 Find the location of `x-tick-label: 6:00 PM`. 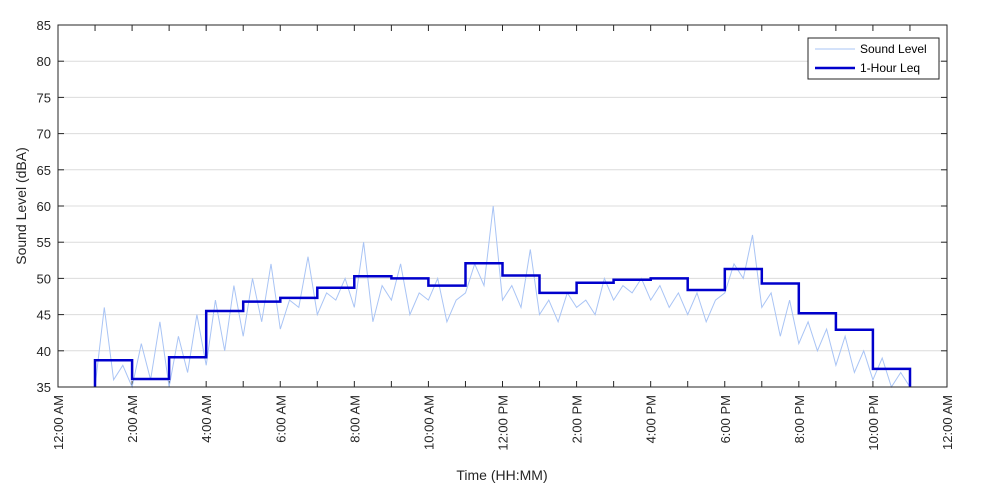

x-tick-label: 6:00 PM is located at coordinates (725, 419).